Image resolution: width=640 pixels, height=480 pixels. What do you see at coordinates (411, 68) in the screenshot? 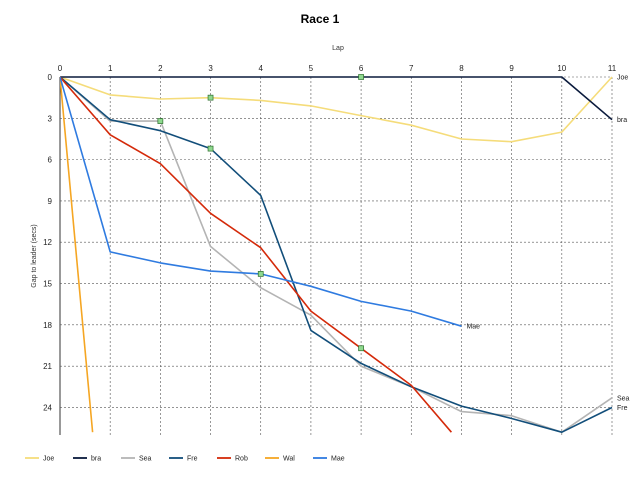
I see `x-tick-label: 7` at bounding box center [411, 68].